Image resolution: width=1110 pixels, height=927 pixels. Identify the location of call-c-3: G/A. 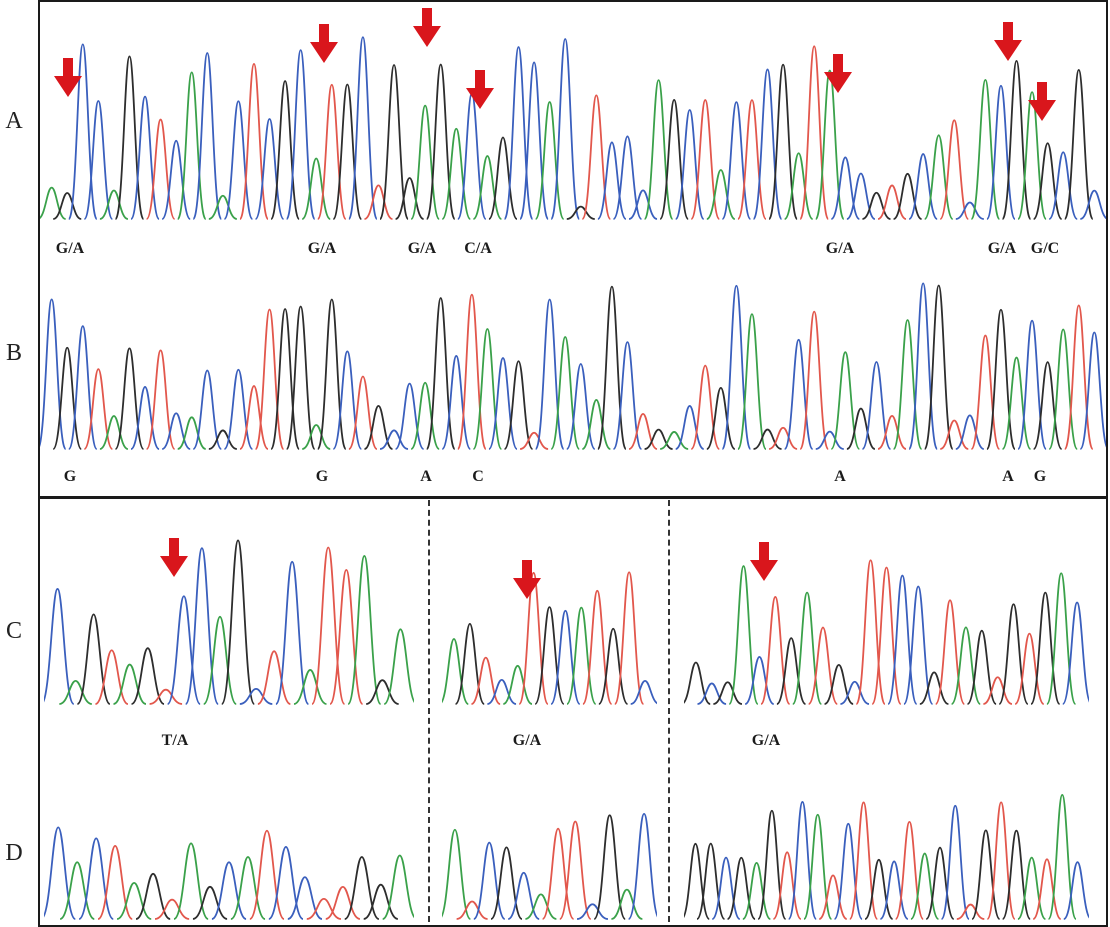
(766, 740).